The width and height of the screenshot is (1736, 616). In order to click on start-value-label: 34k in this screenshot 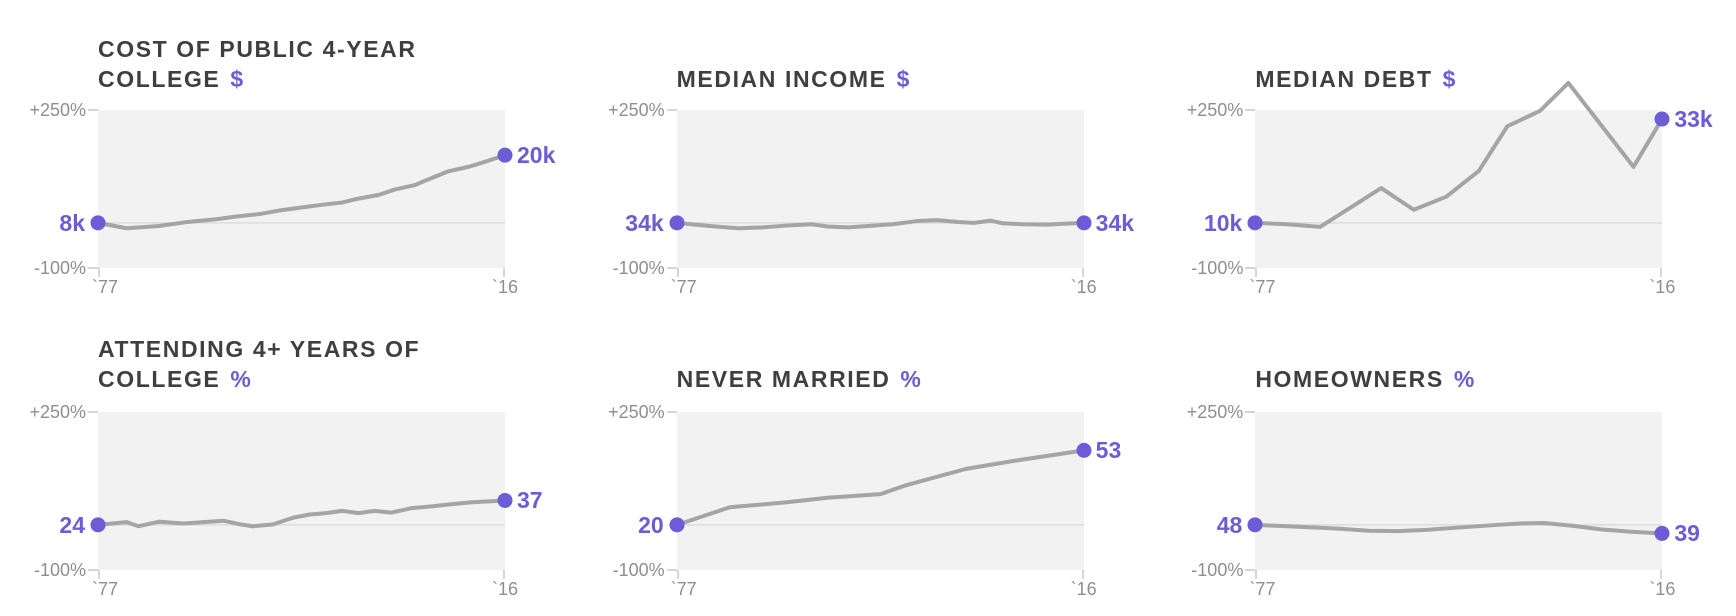, I will do `click(644, 222)`.